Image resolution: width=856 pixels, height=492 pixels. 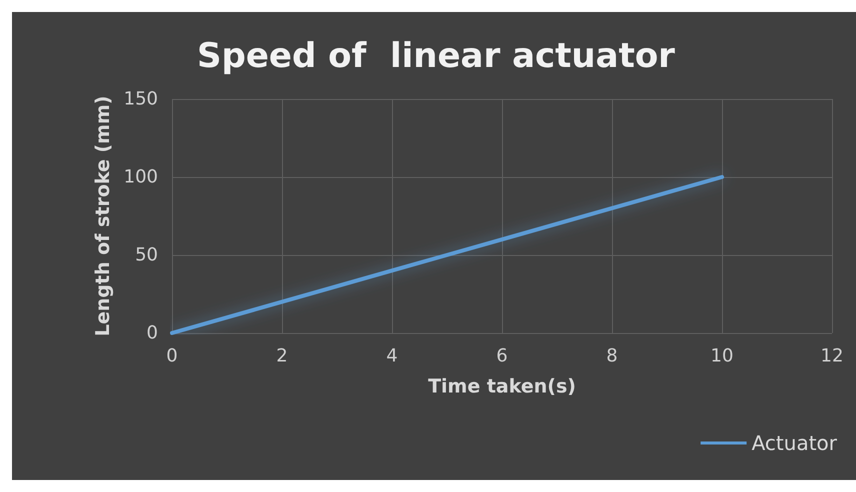 What do you see at coordinates (172, 356) in the screenshot?
I see `x-tick-label: 0` at bounding box center [172, 356].